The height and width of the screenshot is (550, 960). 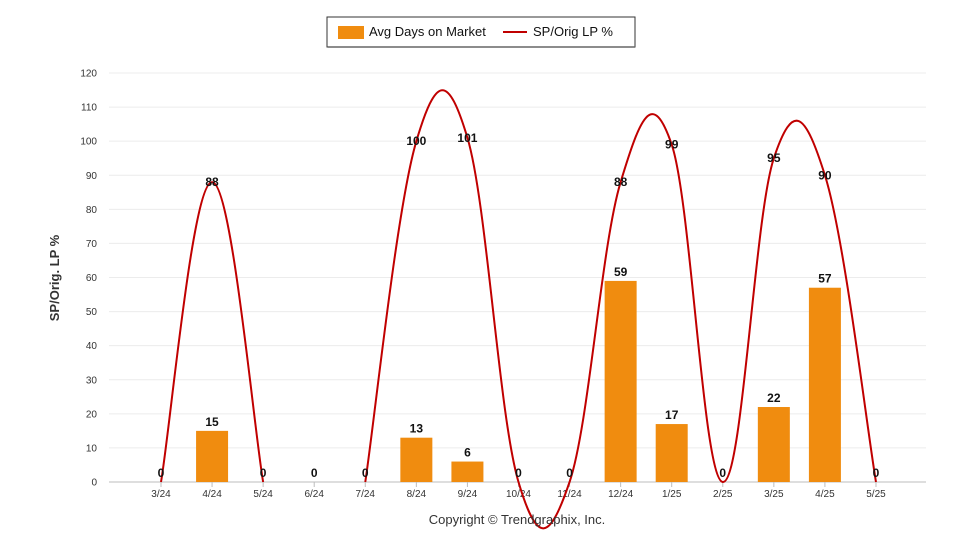 What do you see at coordinates (92, 244) in the screenshot?
I see `y-tick-label: 70` at bounding box center [92, 244].